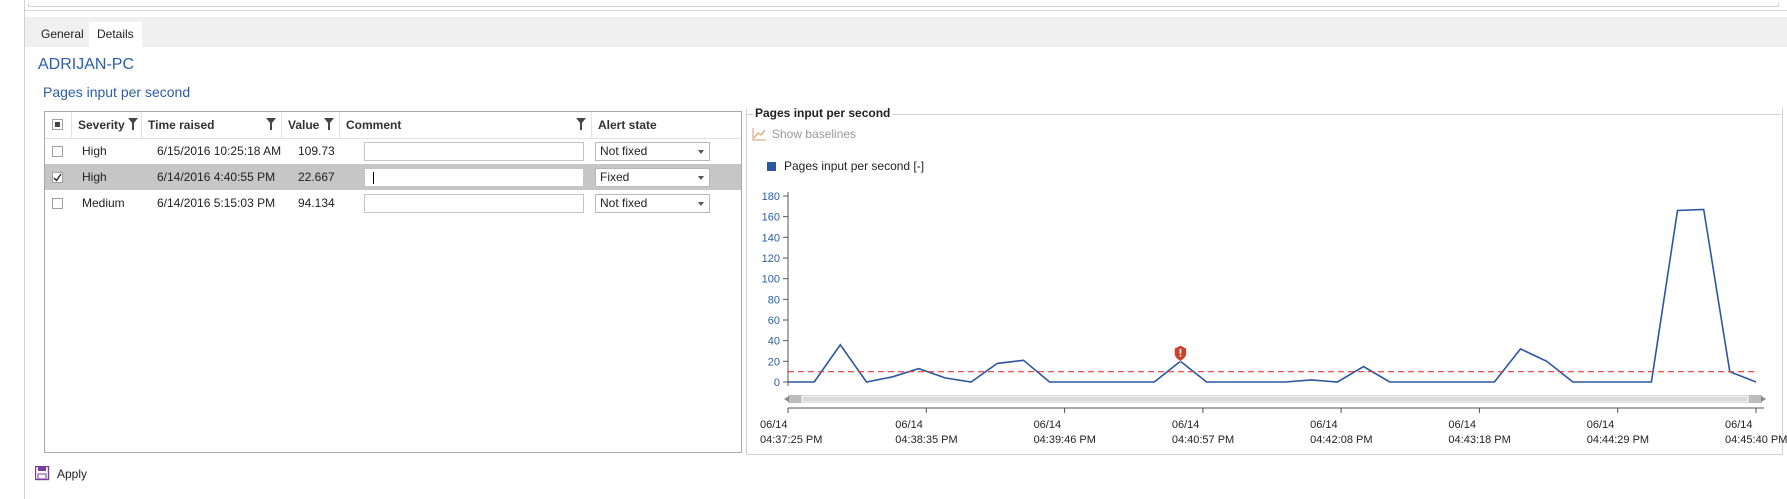  What do you see at coordinates (466, 125) in the screenshot?
I see `column-comment: Comment` at bounding box center [466, 125].